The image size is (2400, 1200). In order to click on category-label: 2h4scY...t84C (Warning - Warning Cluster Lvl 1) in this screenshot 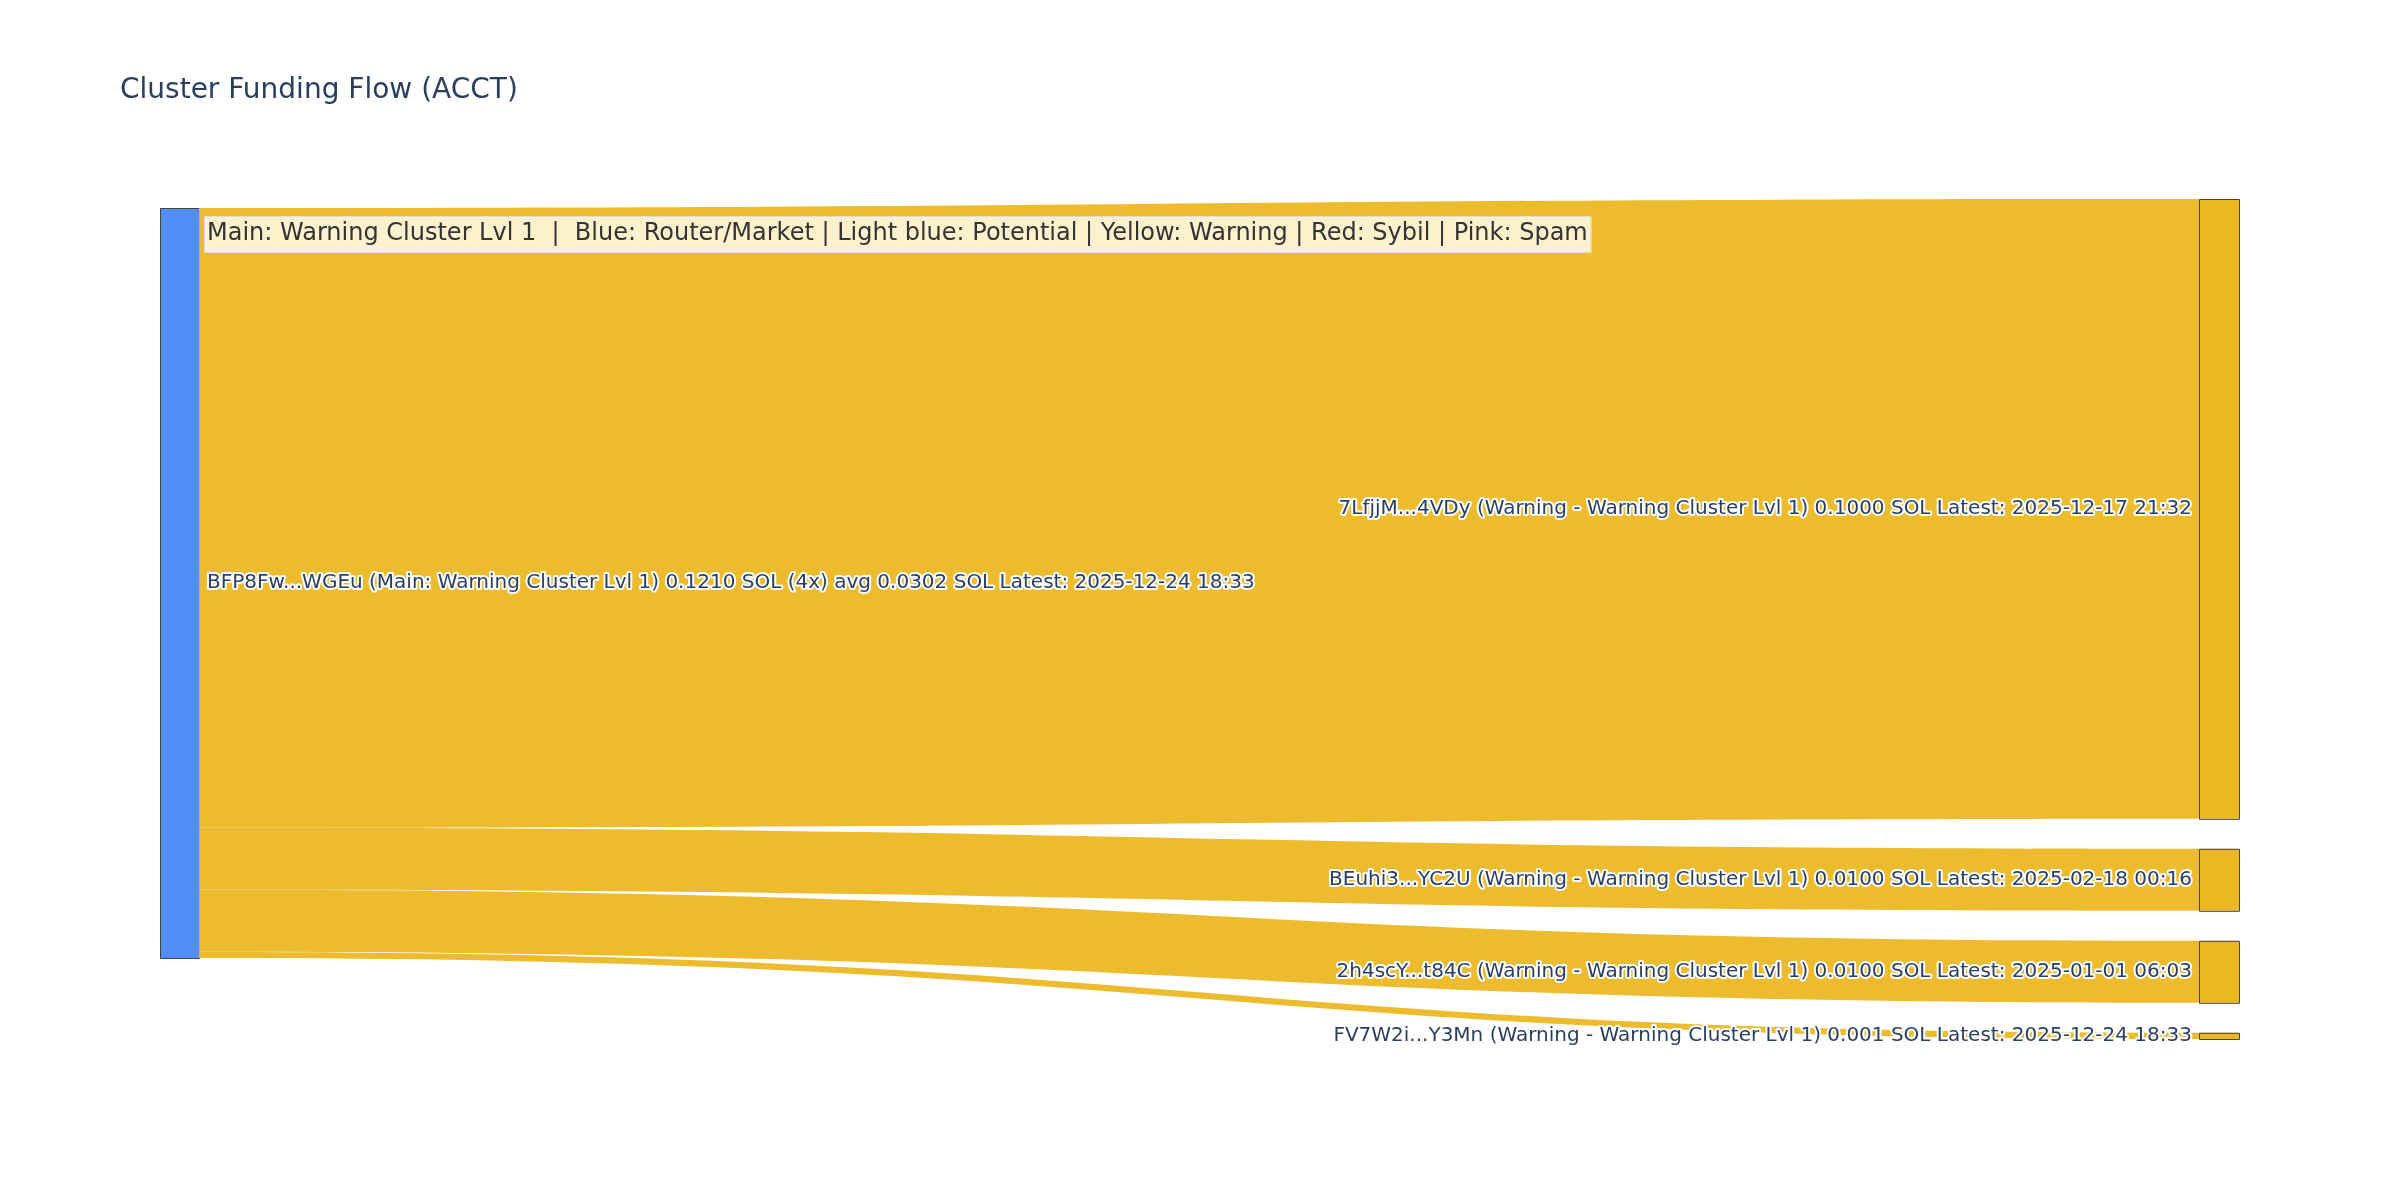, I will do `click(1572, 970)`.